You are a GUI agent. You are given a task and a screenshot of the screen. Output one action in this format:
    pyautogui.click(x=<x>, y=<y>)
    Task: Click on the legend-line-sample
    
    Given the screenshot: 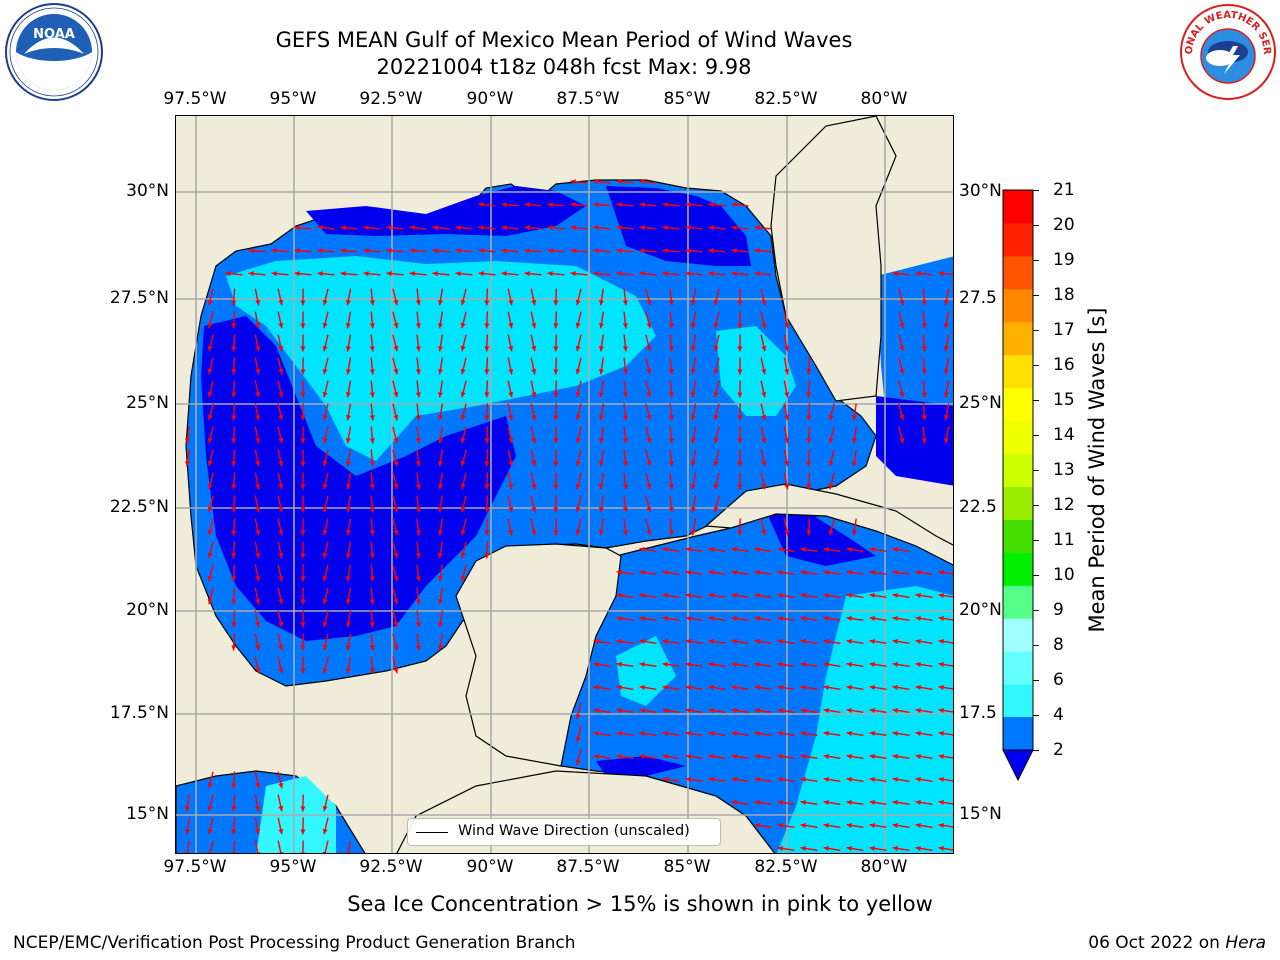 What is the action you would take?
    pyautogui.click(x=432, y=832)
    